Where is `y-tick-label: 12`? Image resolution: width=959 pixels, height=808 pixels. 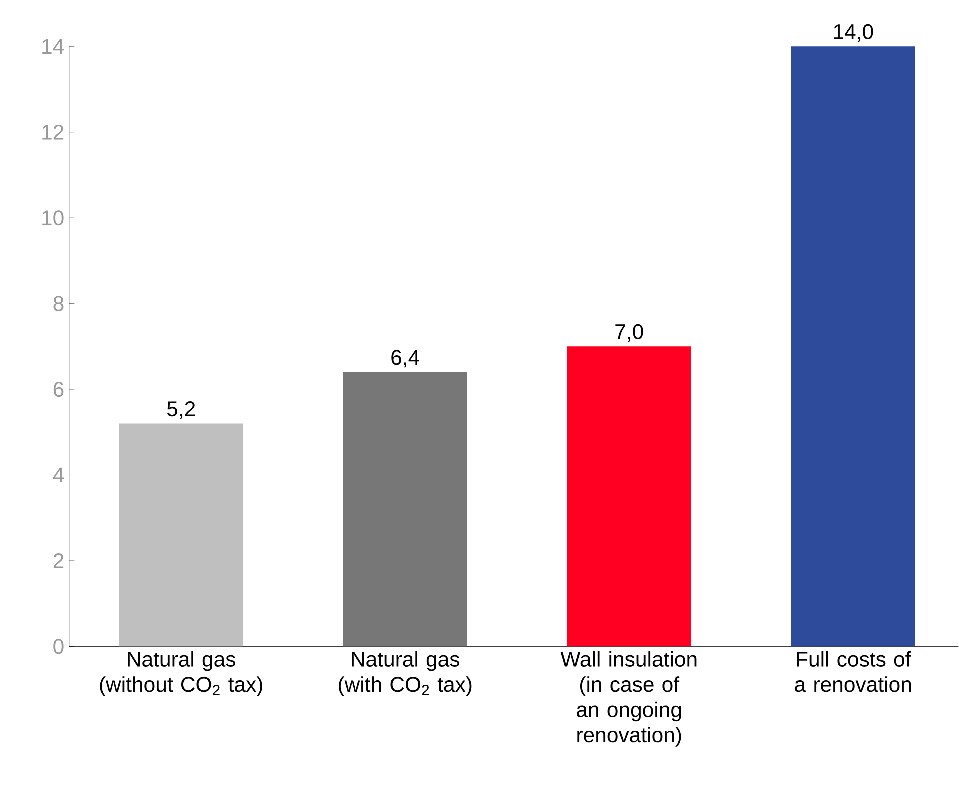 y-tick-label: 12 is located at coordinates (53, 132).